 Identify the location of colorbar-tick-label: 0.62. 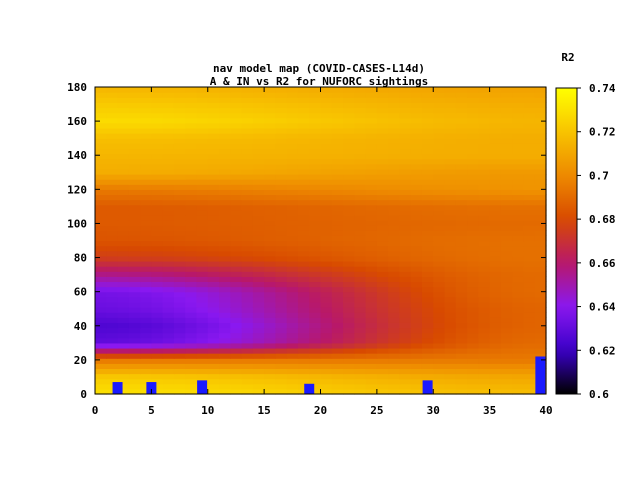
(602, 350).